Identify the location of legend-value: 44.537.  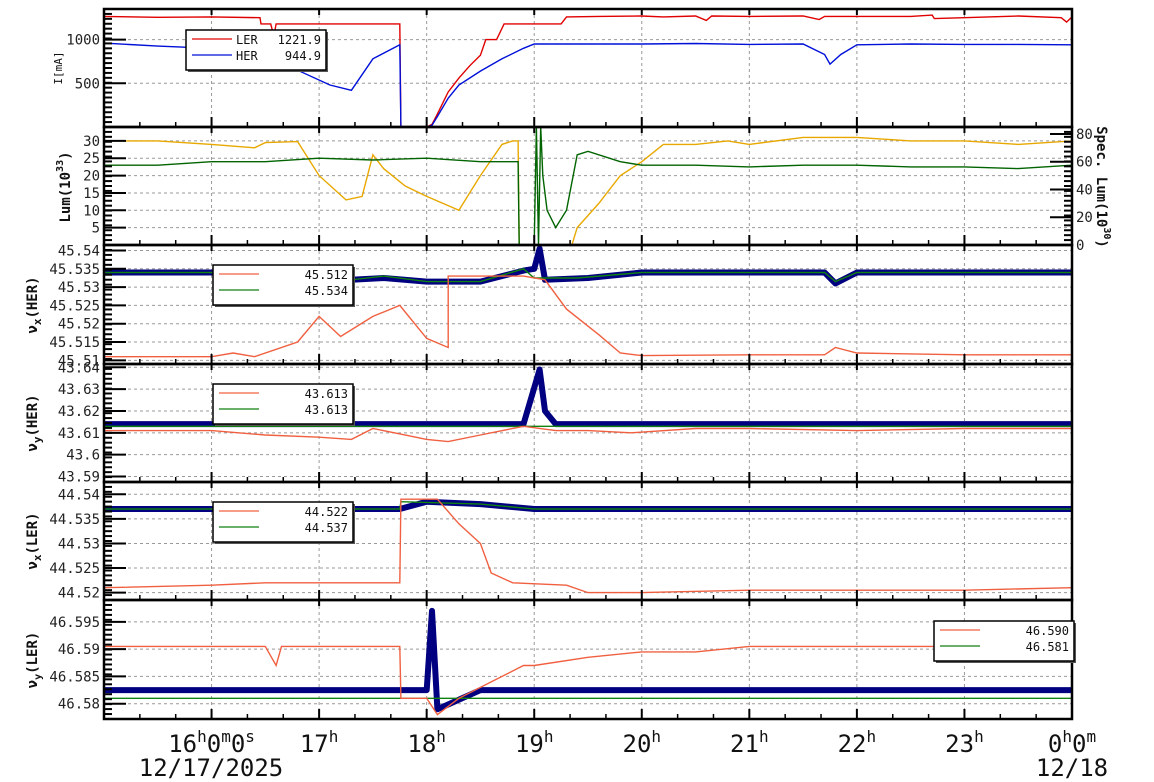
(326, 528).